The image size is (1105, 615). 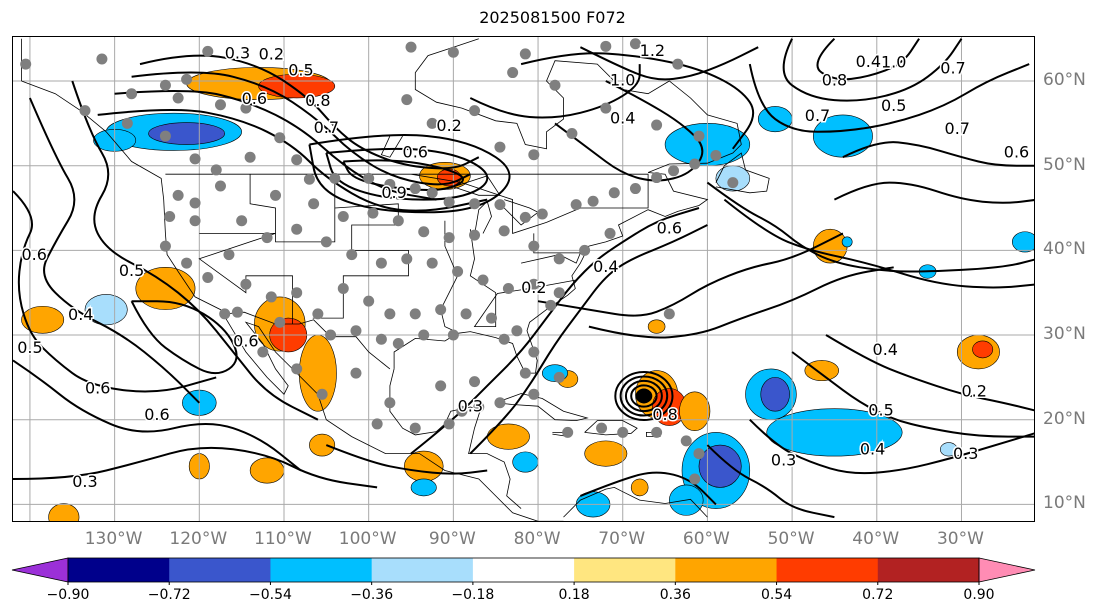 I want to click on border-us-canada, so click(x=407, y=203).